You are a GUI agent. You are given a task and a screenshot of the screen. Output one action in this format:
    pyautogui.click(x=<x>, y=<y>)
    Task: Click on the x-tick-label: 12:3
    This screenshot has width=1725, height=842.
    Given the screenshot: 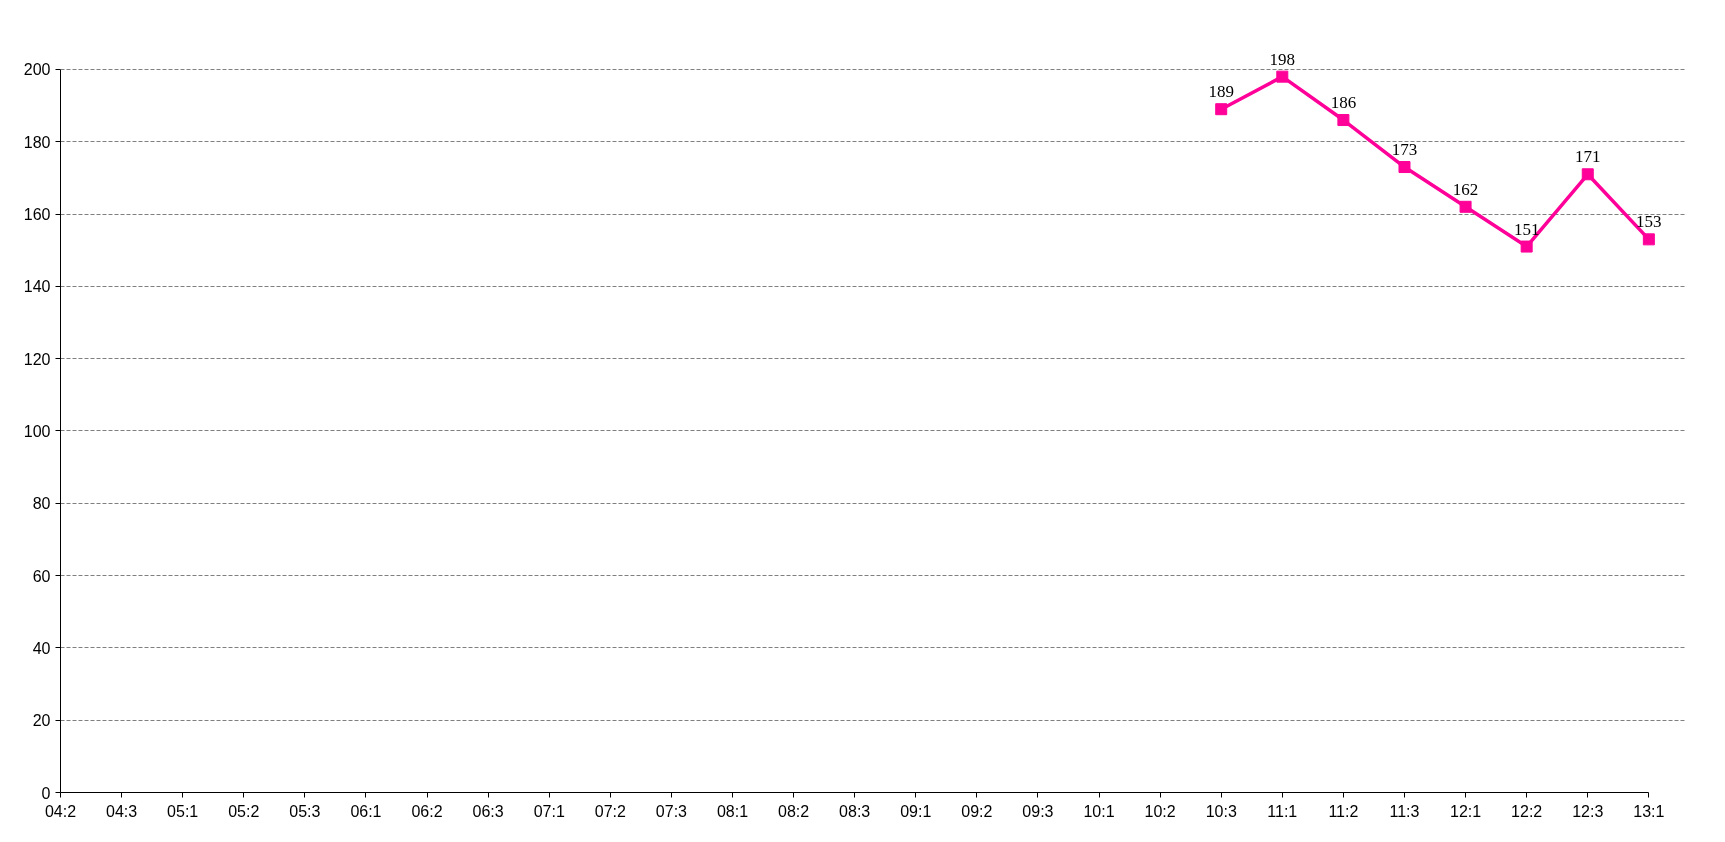 What is the action you would take?
    pyautogui.click(x=1588, y=811)
    